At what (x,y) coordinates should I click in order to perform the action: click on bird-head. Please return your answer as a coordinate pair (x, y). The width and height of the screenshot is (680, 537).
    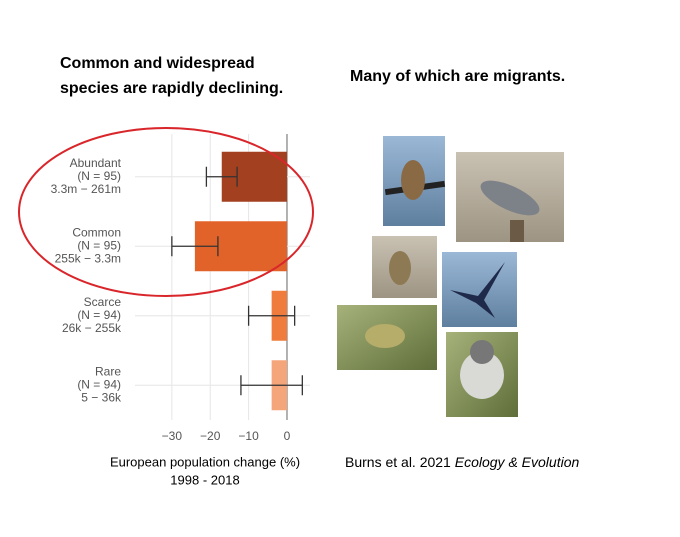
    Looking at the image, I should click on (482, 352).